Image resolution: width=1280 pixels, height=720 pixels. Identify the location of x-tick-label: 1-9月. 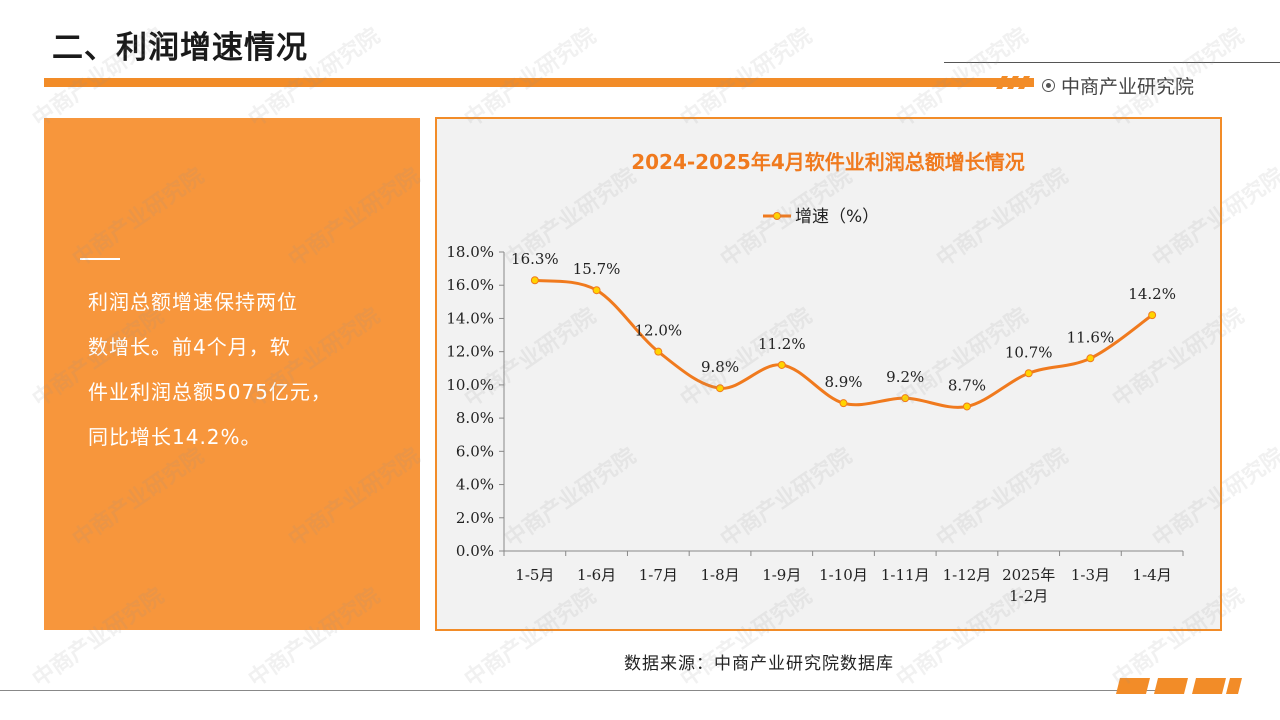
(781, 575).